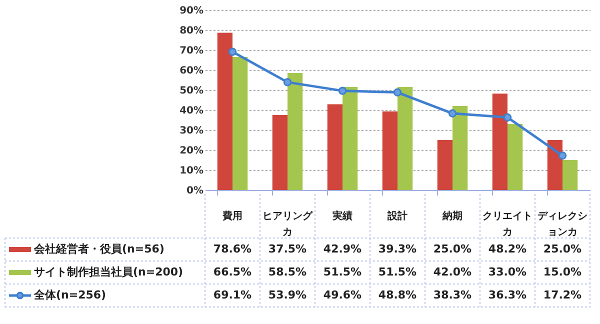 Image resolution: width=600 pixels, height=324 pixels. What do you see at coordinates (397, 216) in the screenshot?
I see `x-tick-label: 設計` at bounding box center [397, 216].